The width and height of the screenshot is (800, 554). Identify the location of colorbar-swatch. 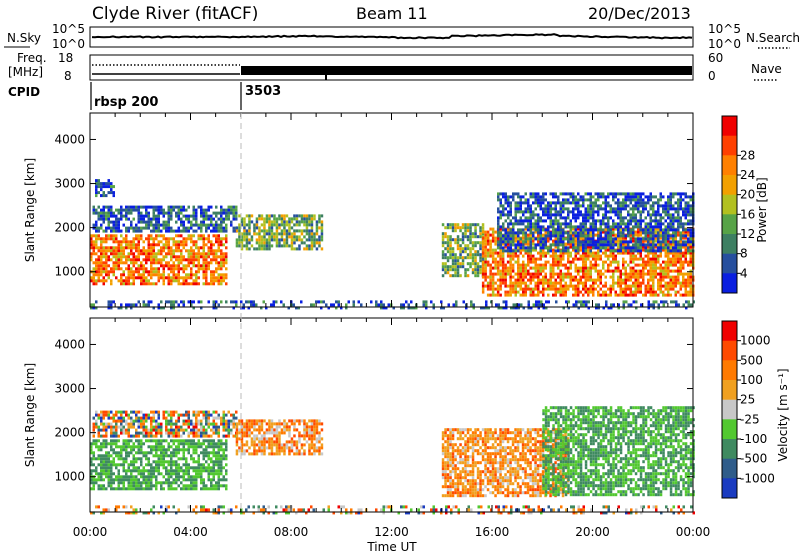
(729, 185).